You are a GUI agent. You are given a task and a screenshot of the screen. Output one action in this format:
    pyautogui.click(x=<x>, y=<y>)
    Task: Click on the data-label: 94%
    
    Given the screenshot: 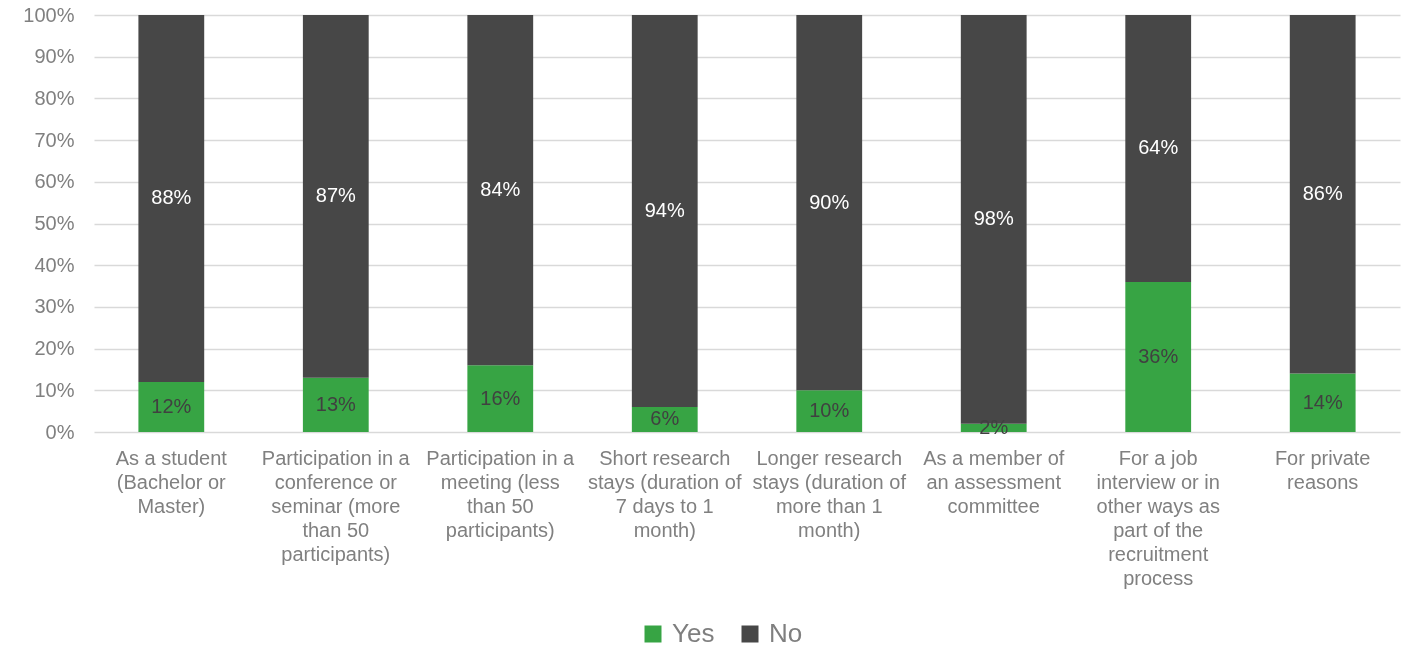 What is the action you would take?
    pyautogui.click(x=664, y=209)
    